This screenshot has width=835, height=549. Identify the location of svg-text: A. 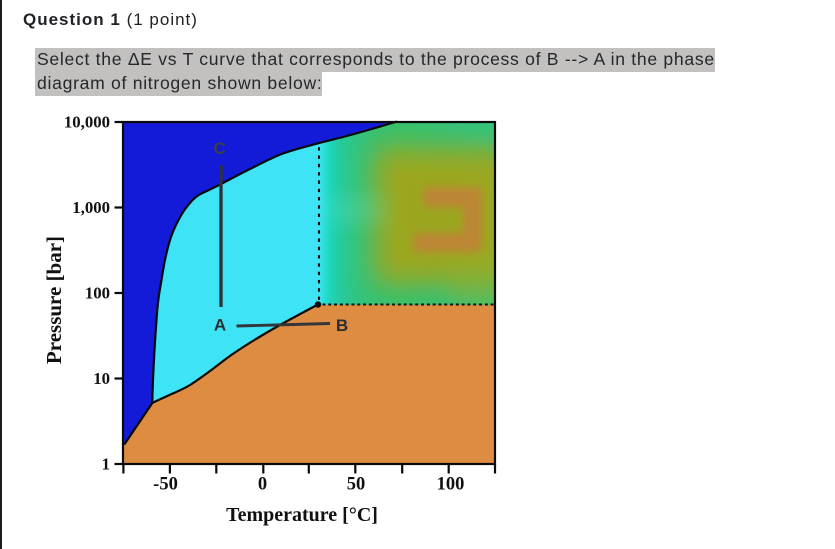
(220, 325).